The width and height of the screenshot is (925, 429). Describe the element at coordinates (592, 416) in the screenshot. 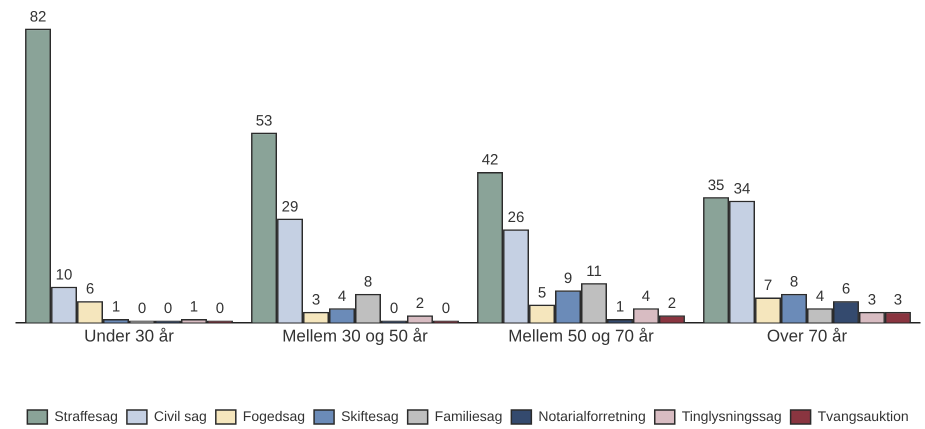

I see `legend-label: Notarialforretning` at that location.